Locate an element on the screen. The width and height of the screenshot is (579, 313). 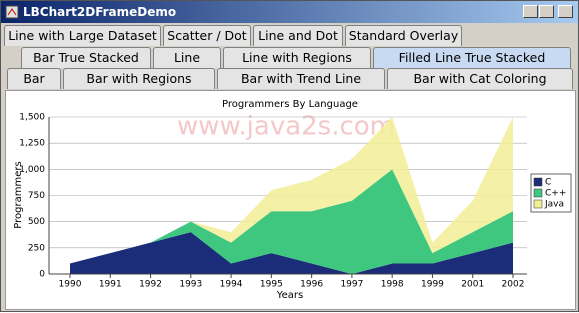
y-axis-label: Programmers is located at coordinates (18, 194).